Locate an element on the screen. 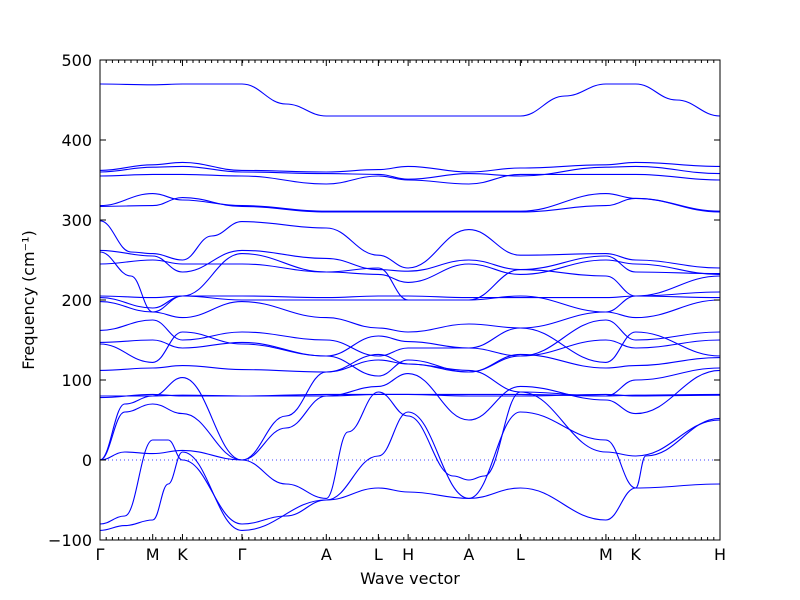  y-tick-label: 100 is located at coordinates (76, 380).